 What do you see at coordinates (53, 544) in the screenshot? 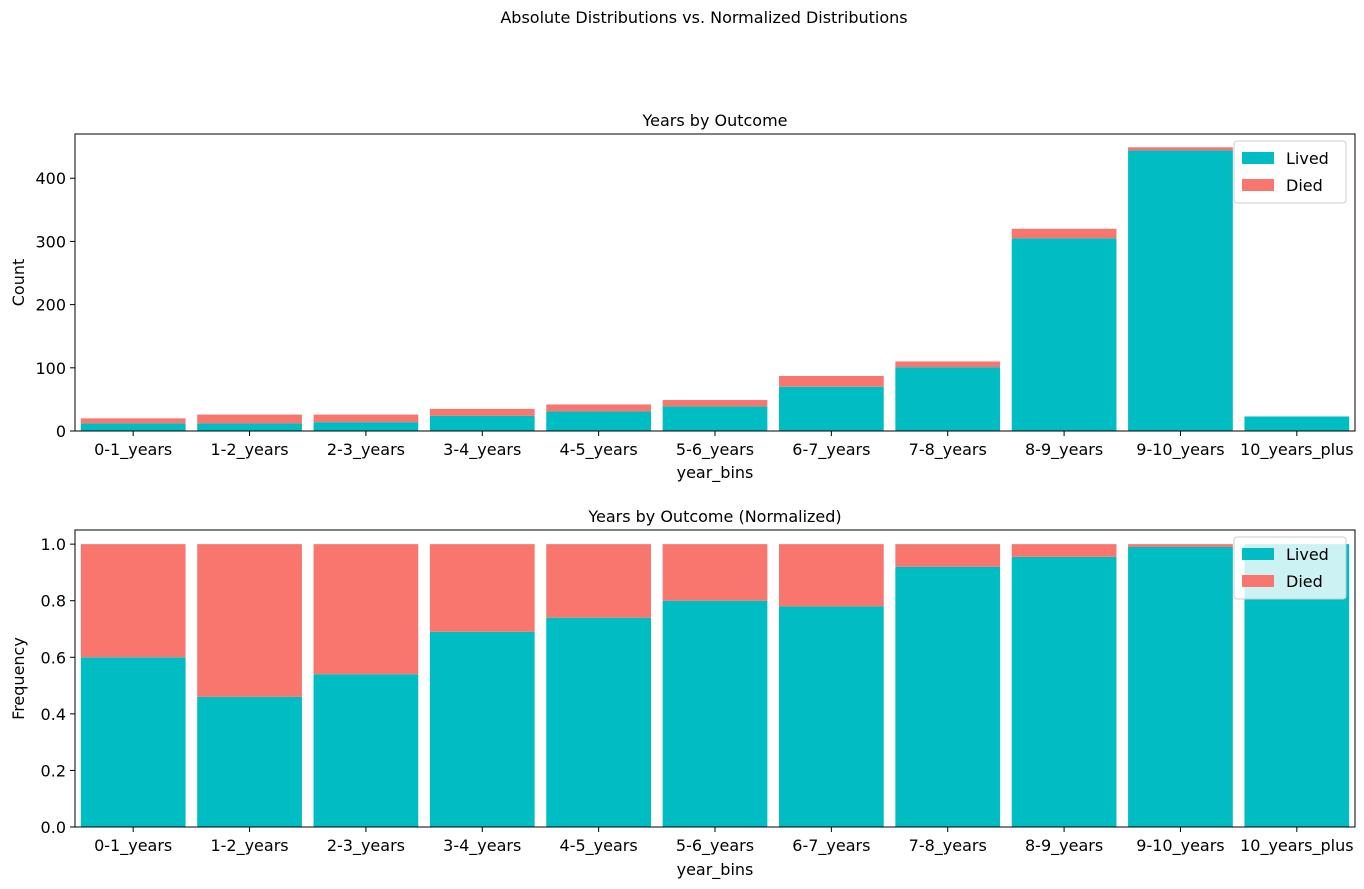
I see `y-tick-label: 1.0` at bounding box center [53, 544].